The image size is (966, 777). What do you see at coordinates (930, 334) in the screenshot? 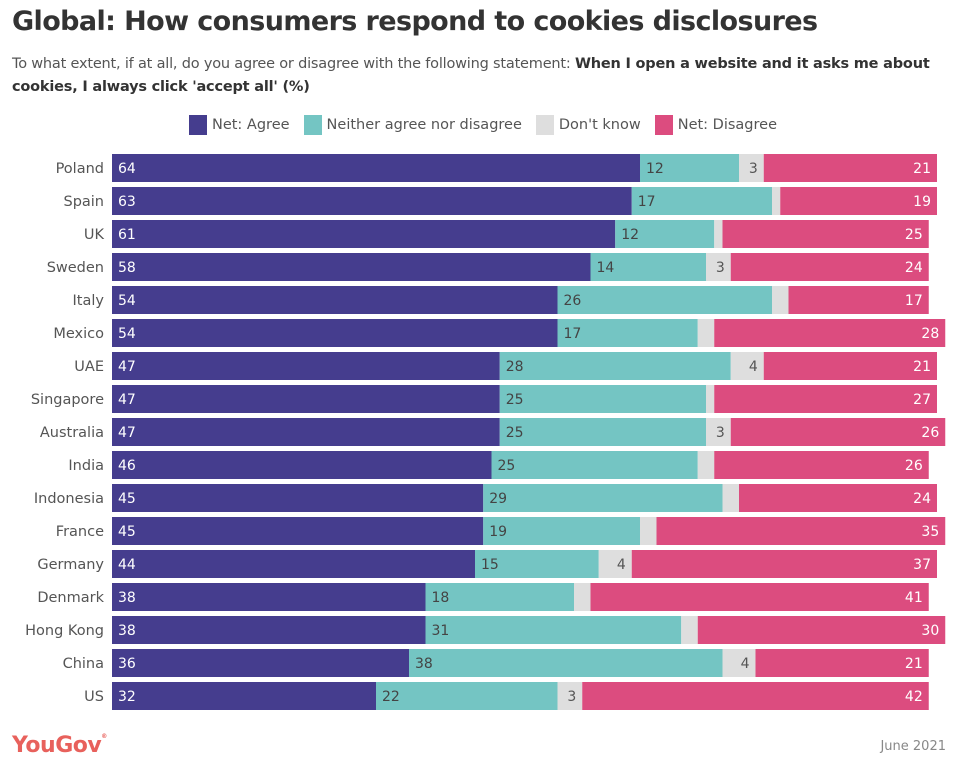
I see `data-label-net-disagree: 28` at bounding box center [930, 334].